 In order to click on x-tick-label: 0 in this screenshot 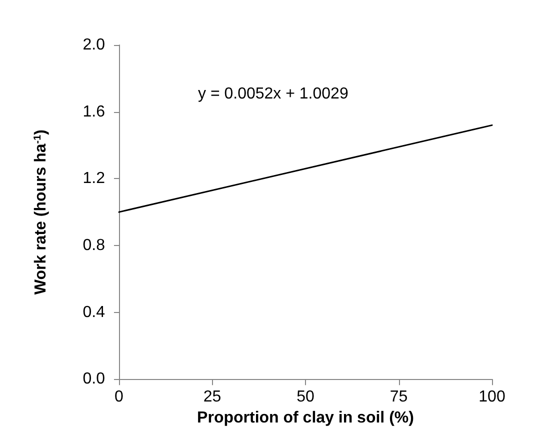, I will do `click(119, 397)`.